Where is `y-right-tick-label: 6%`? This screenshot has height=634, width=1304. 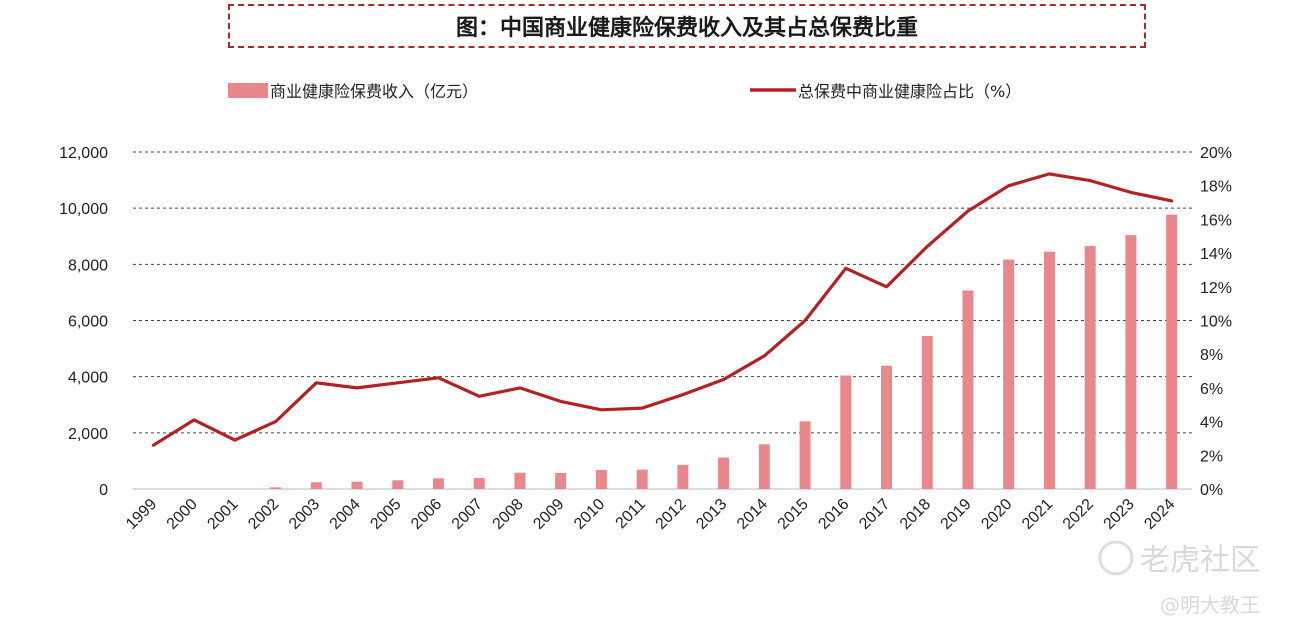 y-right-tick-label: 6% is located at coordinates (1211, 389).